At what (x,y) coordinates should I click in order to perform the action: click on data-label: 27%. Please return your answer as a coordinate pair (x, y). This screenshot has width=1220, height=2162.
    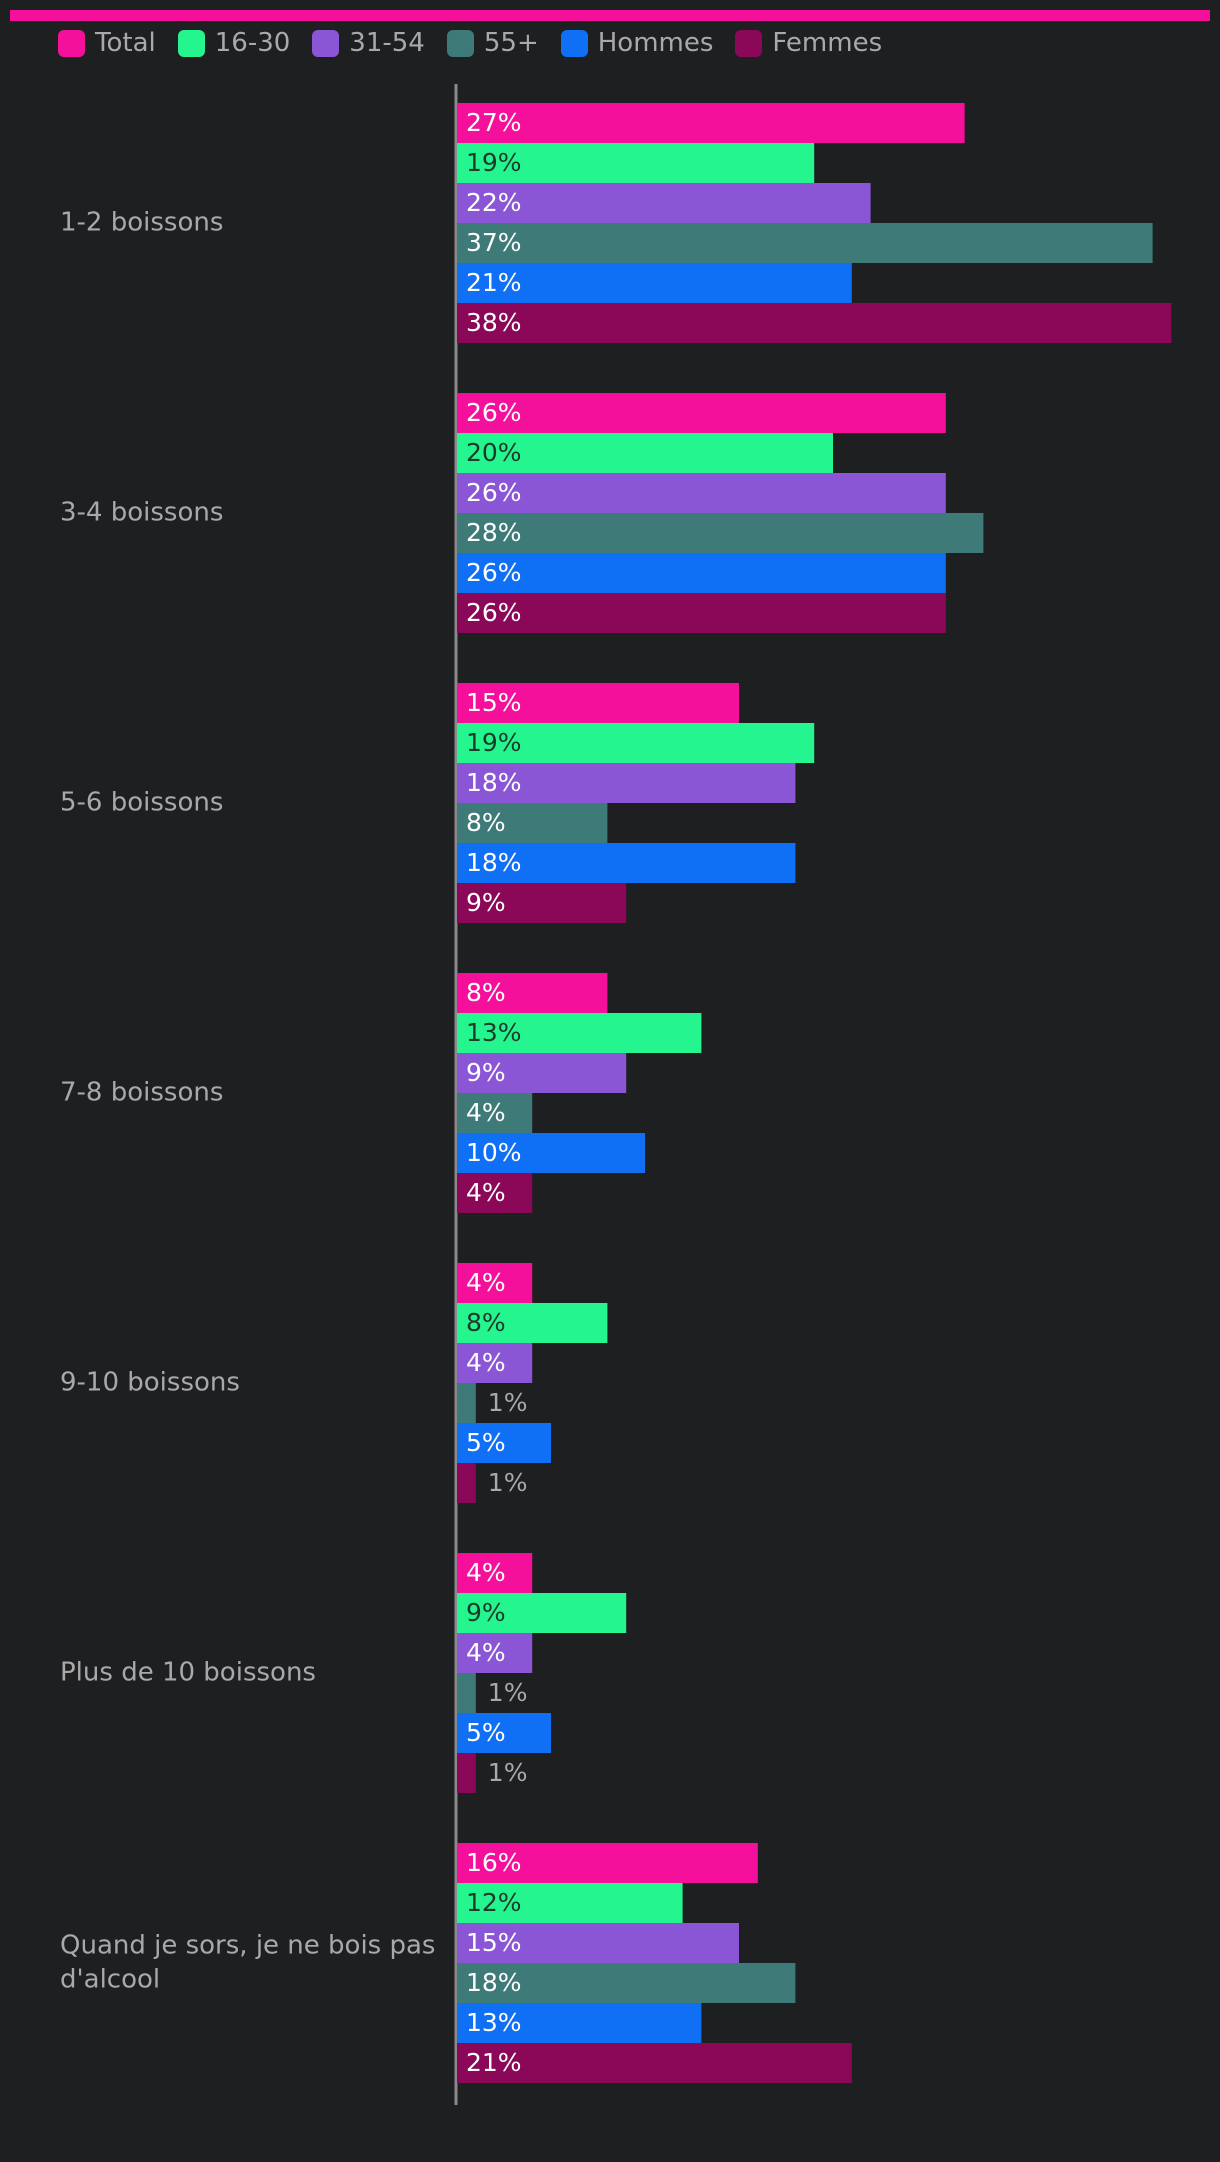
    Looking at the image, I should click on (494, 122).